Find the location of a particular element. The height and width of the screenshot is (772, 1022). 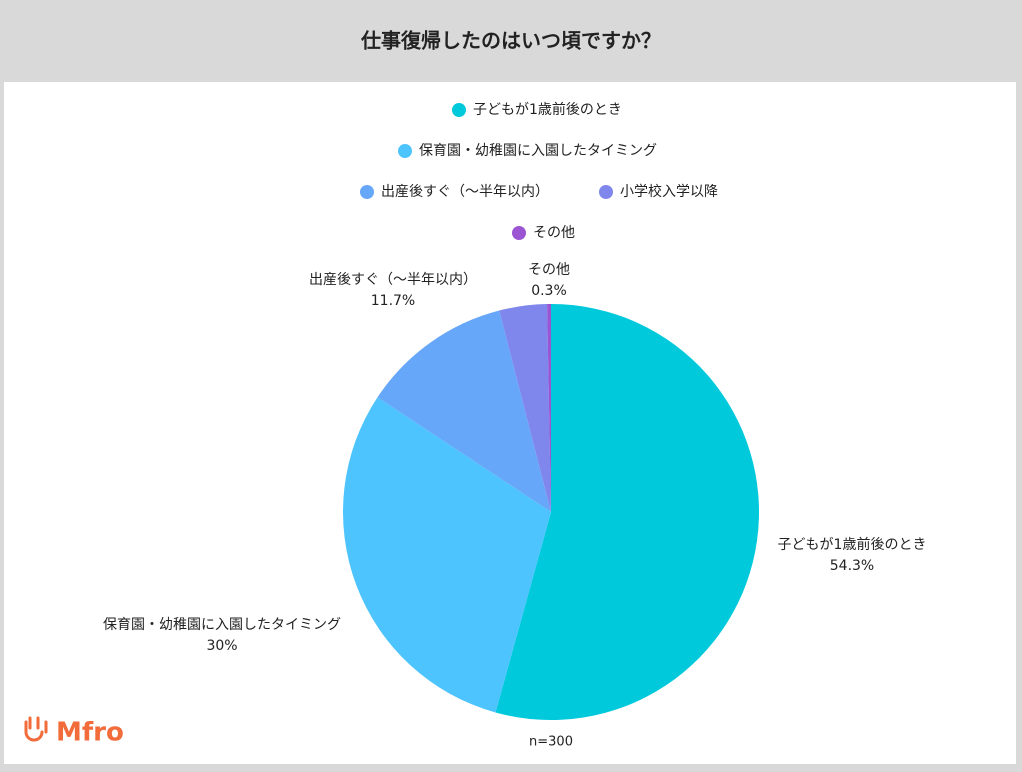

logo-icon is located at coordinates (36, 729).